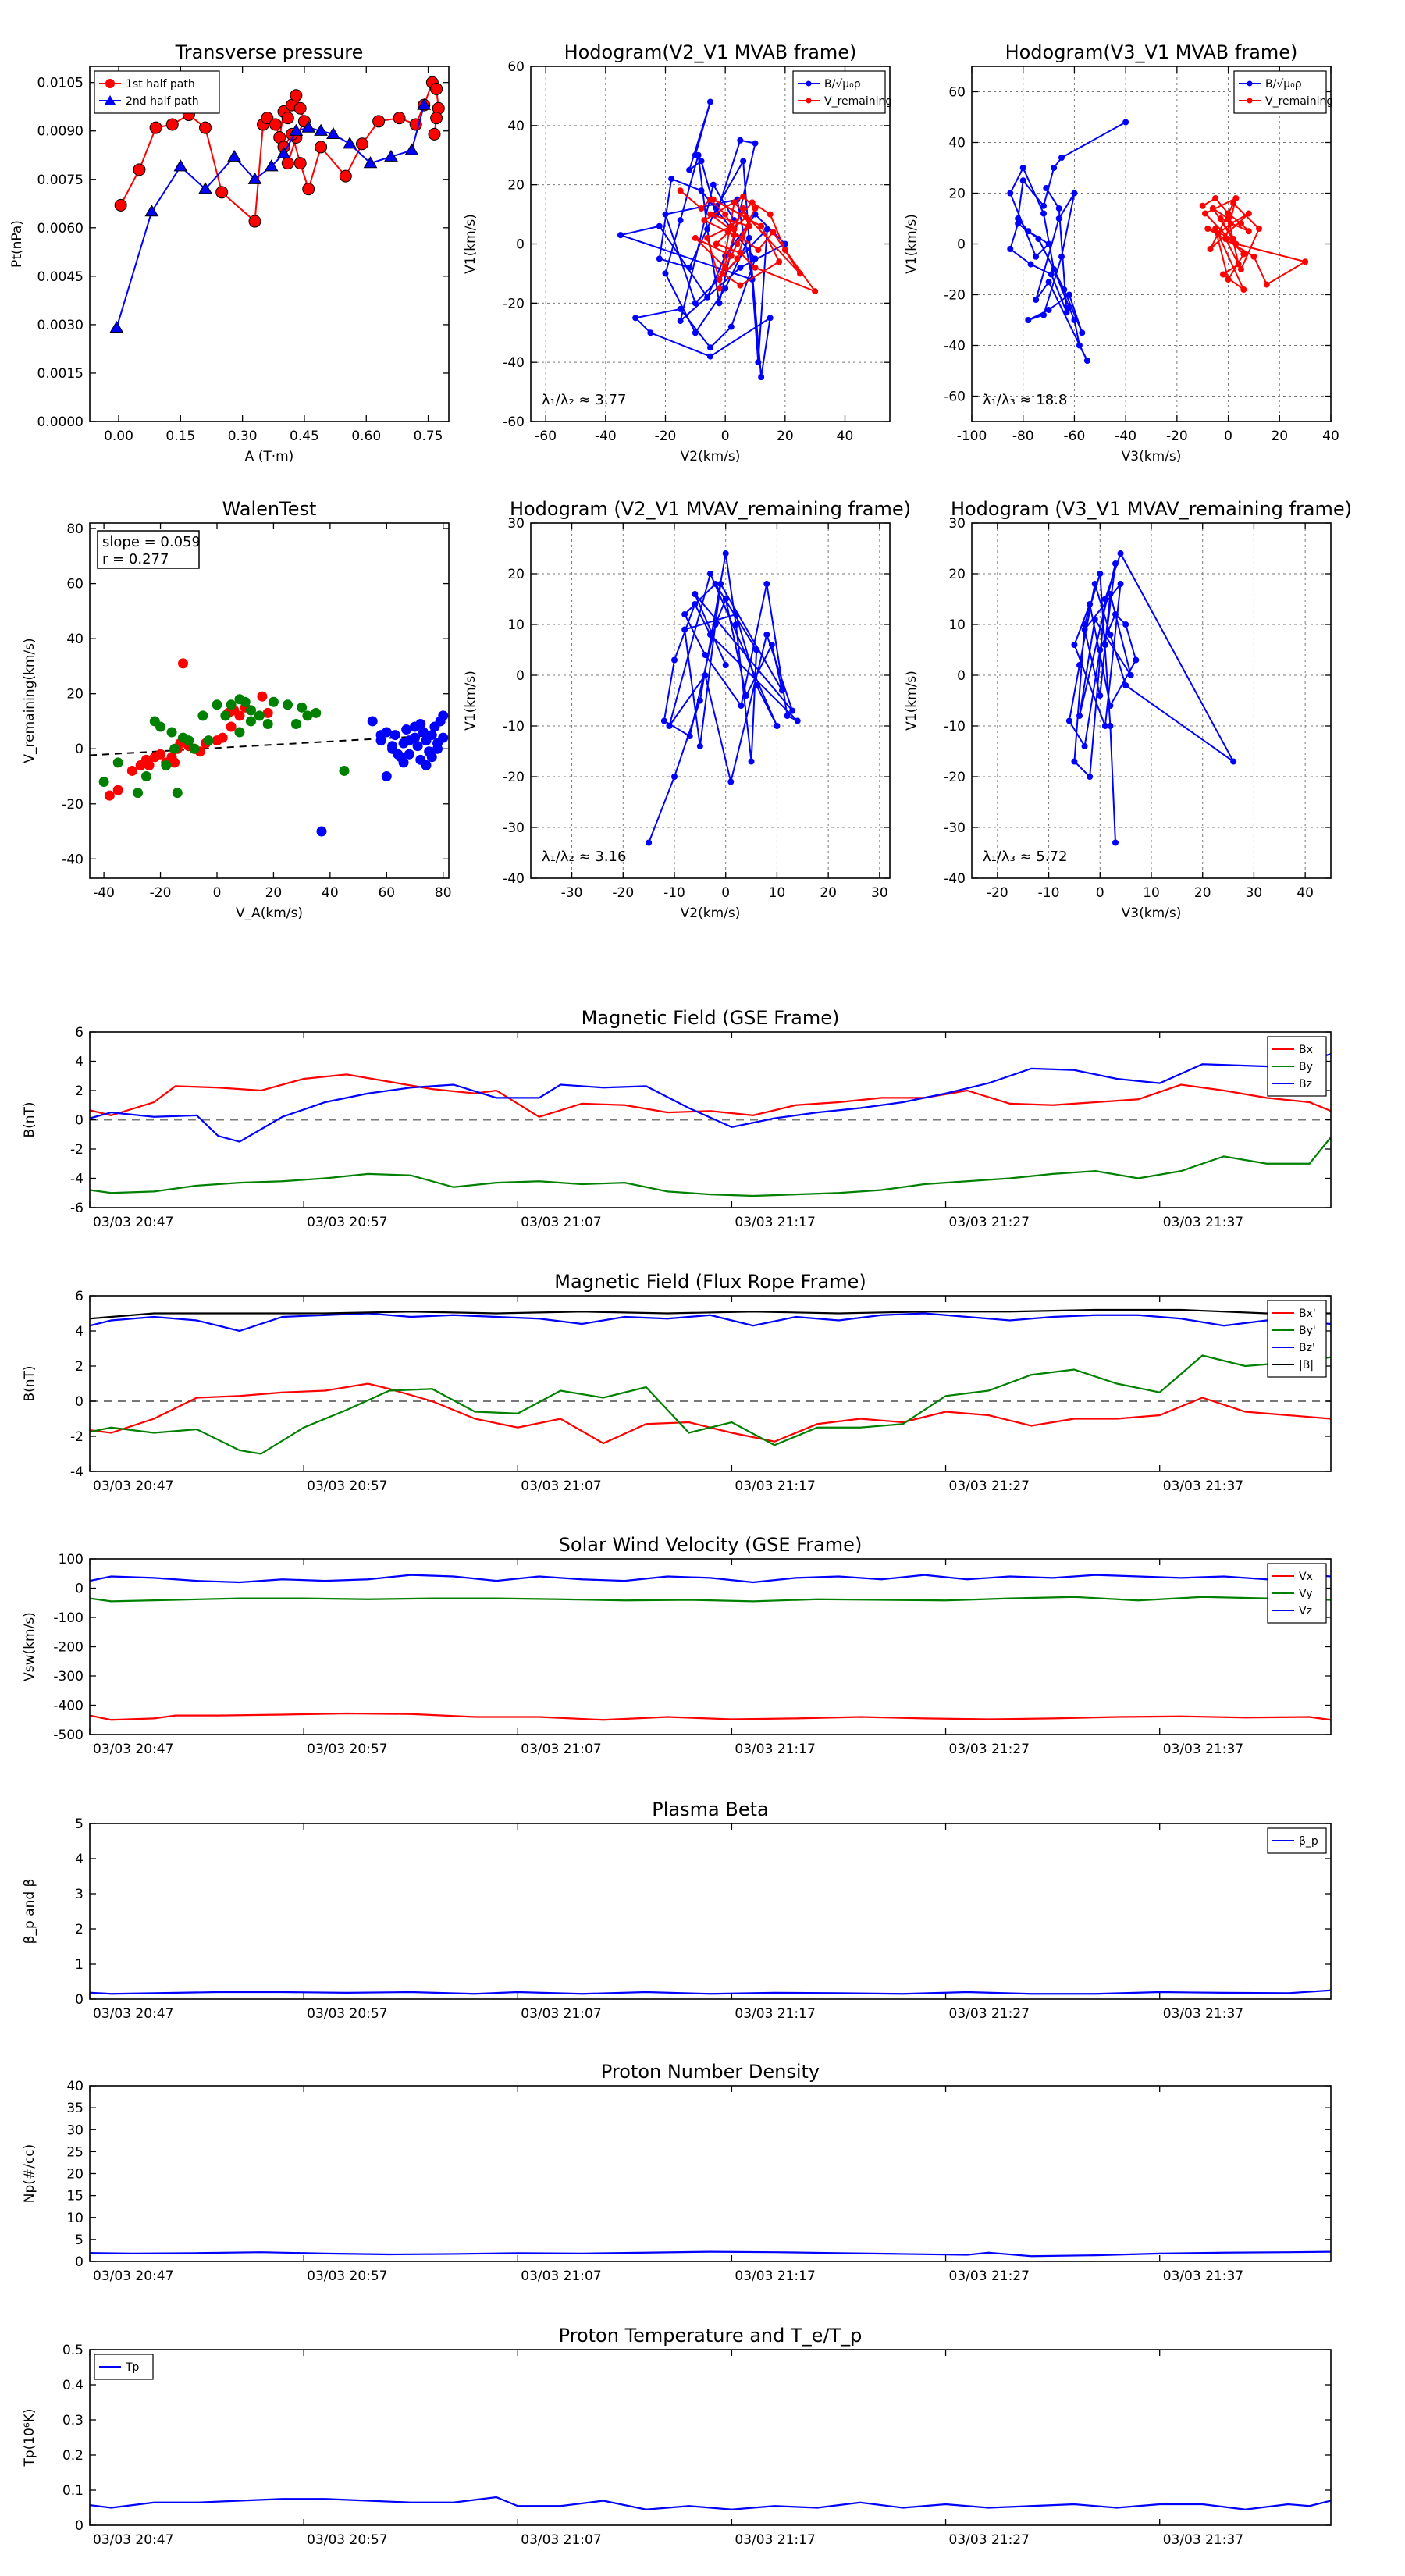  What do you see at coordinates (75, 639) in the screenshot?
I see `y-tick-label: 40` at bounding box center [75, 639].